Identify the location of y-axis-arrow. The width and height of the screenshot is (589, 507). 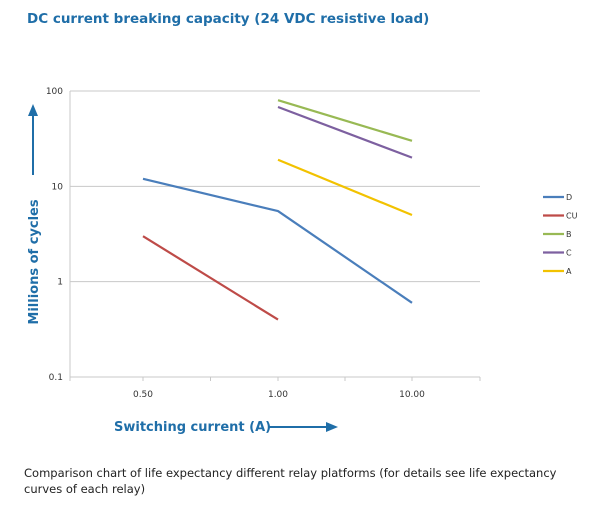
(33, 139).